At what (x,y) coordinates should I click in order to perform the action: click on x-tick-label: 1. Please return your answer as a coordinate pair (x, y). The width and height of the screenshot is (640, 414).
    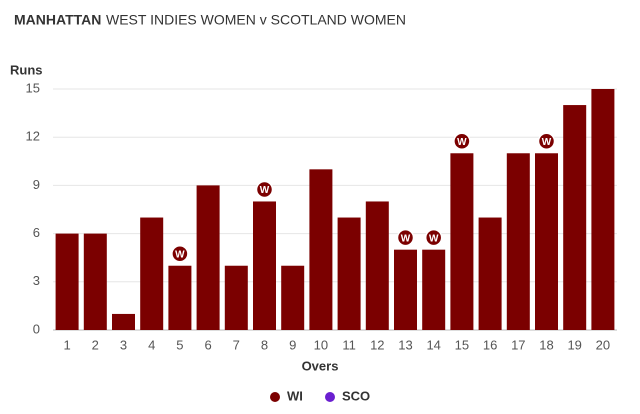
    Looking at the image, I should click on (66, 344).